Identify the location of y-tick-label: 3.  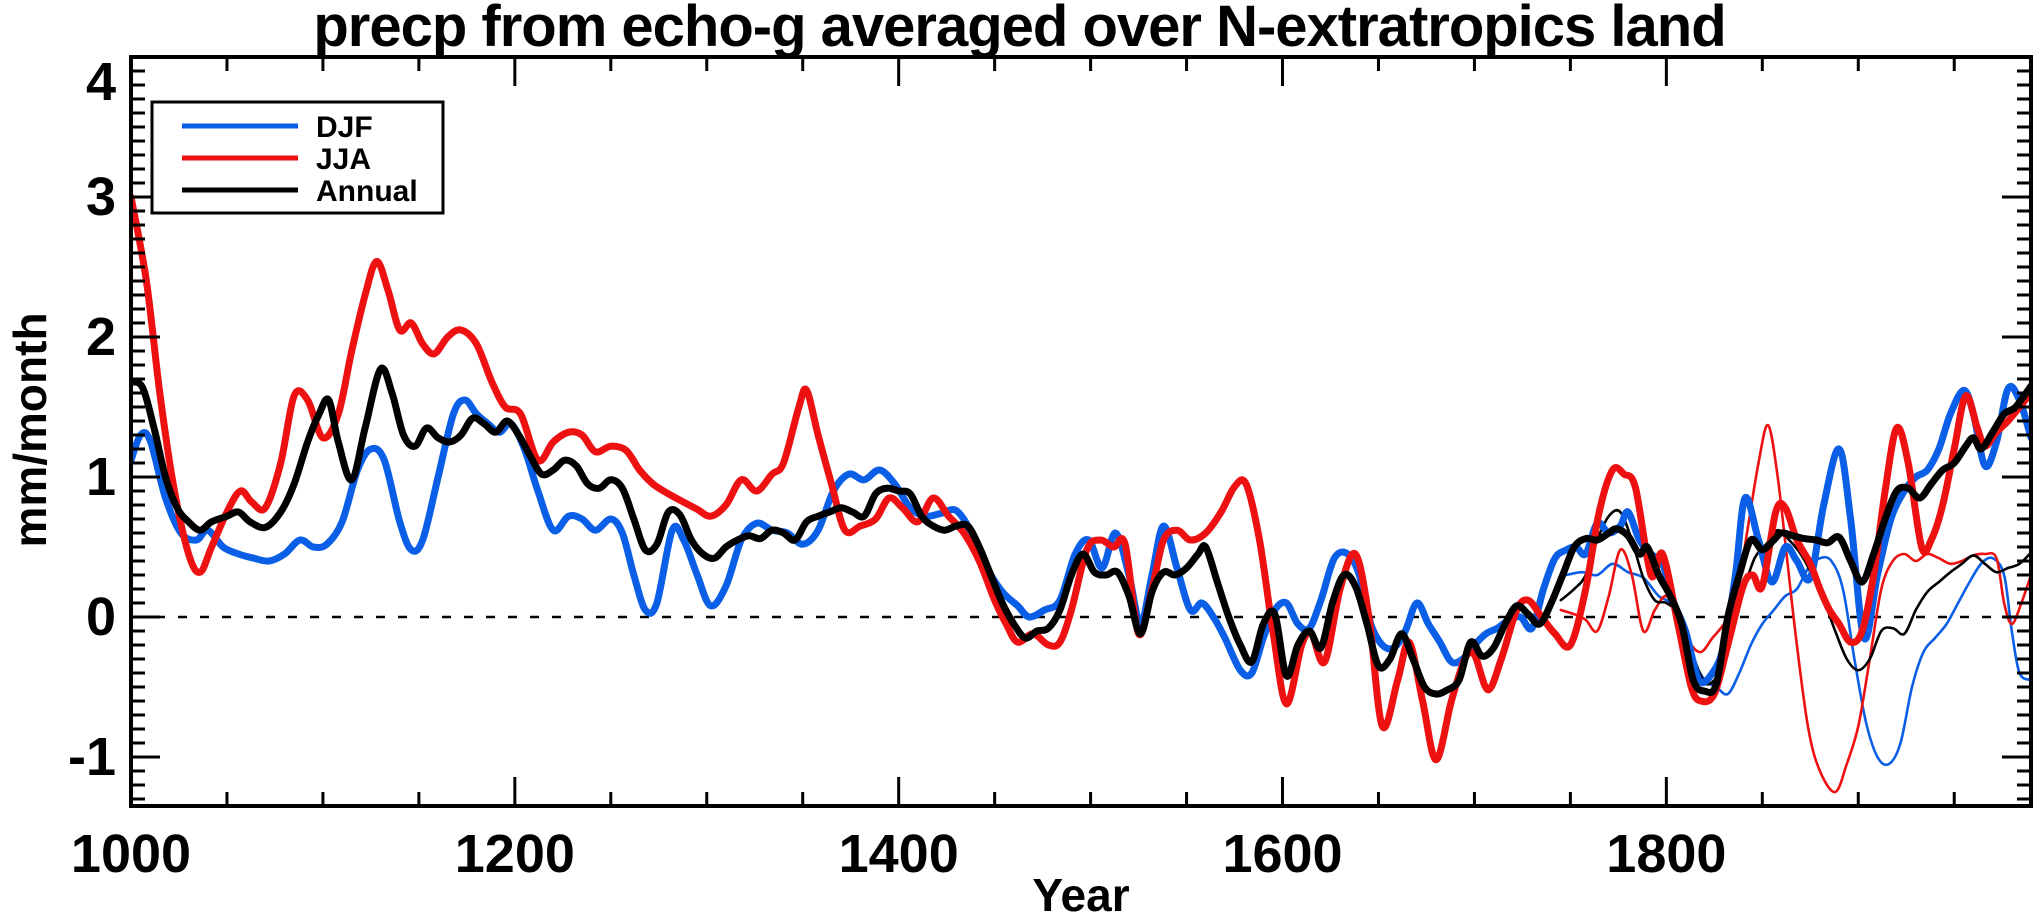
(101, 197).